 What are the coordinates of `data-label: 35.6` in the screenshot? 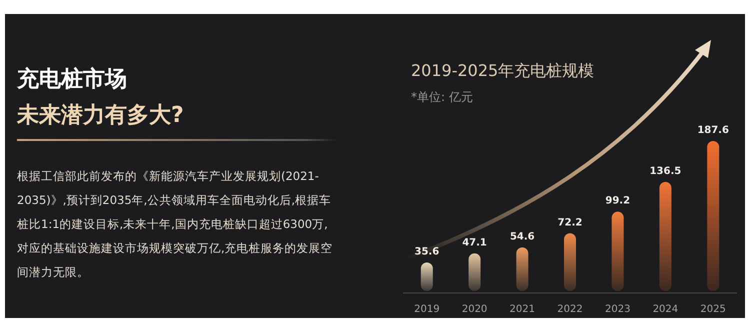 It's located at (427, 252).